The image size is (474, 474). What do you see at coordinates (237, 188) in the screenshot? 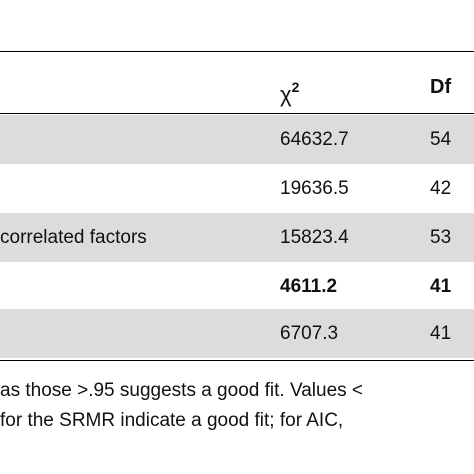
I see `table-row: 19636.5 42` at bounding box center [237, 188].